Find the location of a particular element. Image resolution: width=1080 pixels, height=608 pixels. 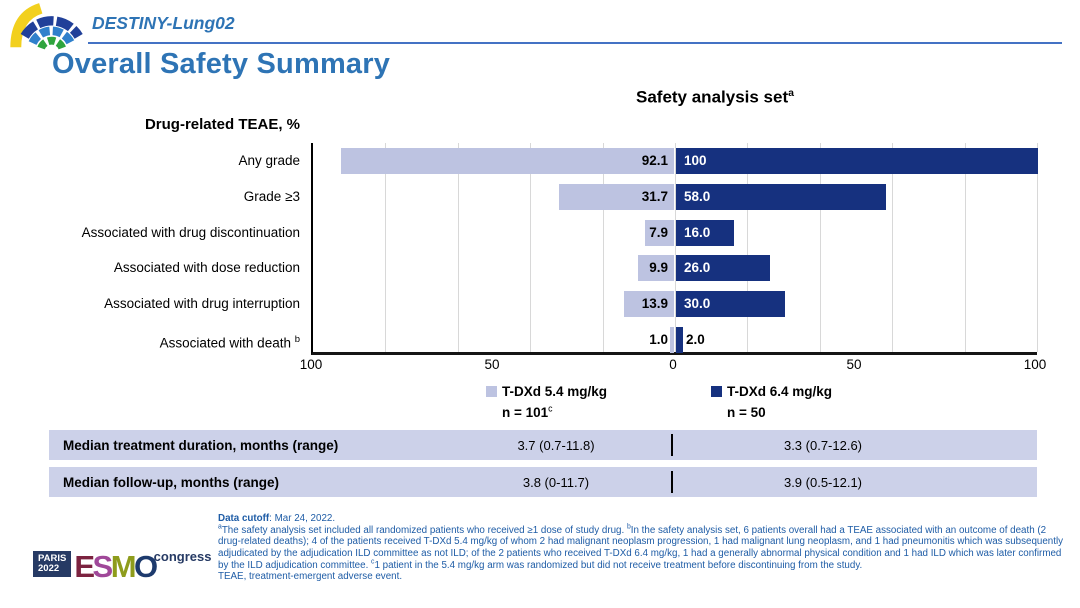

table-value-5.4mg: 3.8 (0-11.7) is located at coordinates (556, 482).